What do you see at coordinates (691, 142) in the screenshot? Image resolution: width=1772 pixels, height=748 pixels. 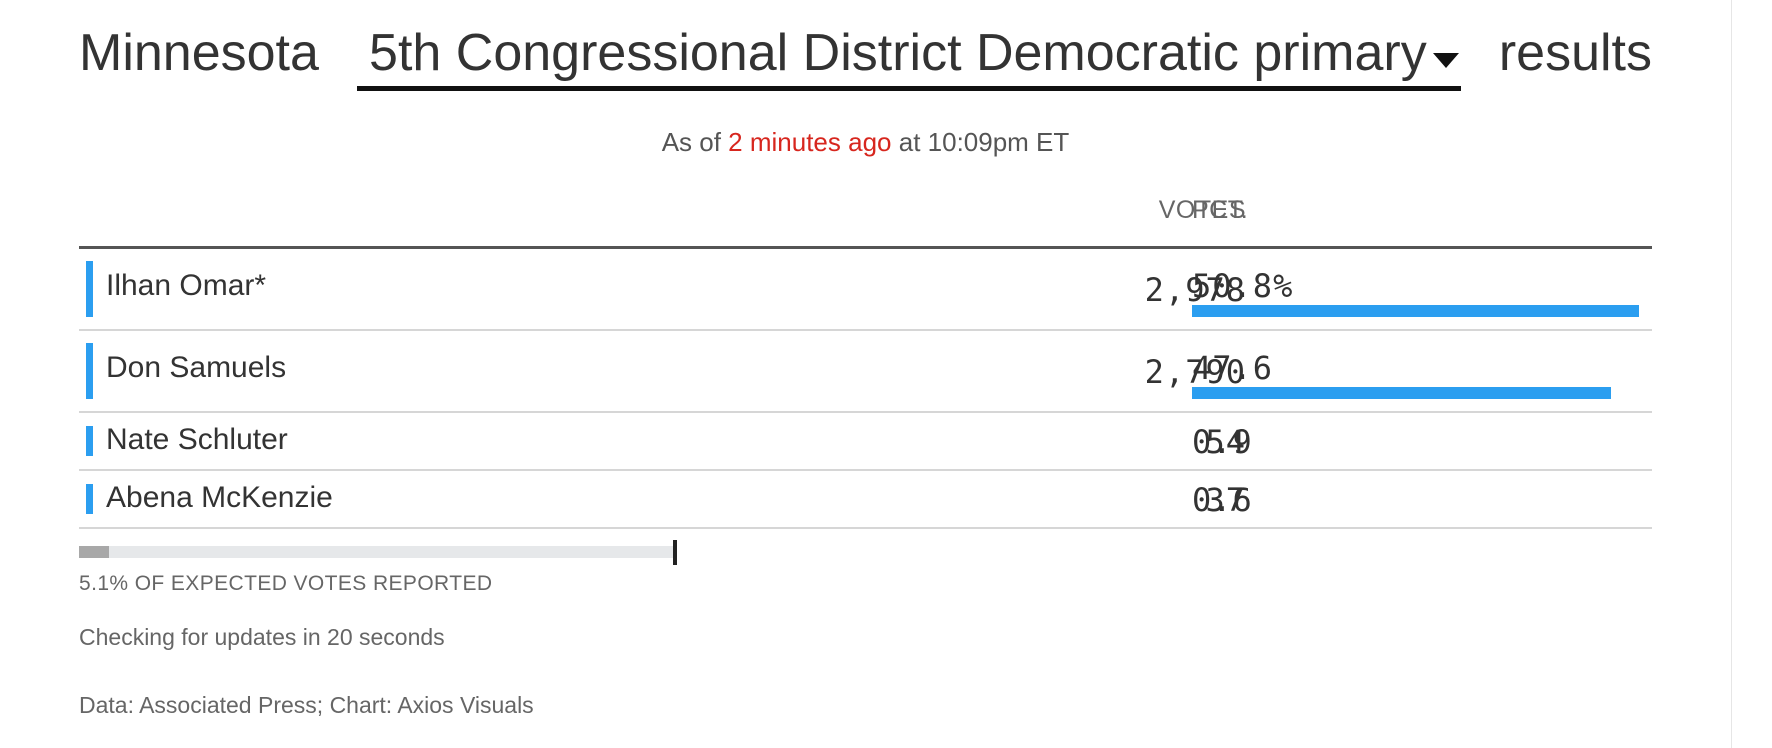 I see `as-of-label: As of` at bounding box center [691, 142].